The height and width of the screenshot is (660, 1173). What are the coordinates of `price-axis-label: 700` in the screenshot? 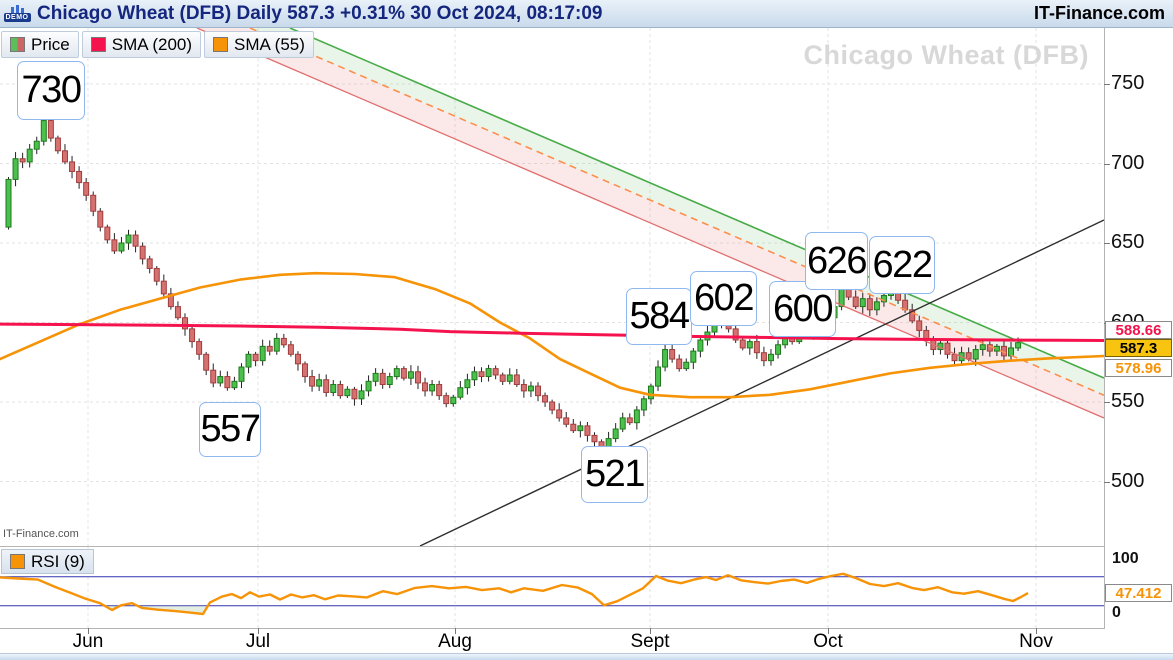 It's located at (1128, 162).